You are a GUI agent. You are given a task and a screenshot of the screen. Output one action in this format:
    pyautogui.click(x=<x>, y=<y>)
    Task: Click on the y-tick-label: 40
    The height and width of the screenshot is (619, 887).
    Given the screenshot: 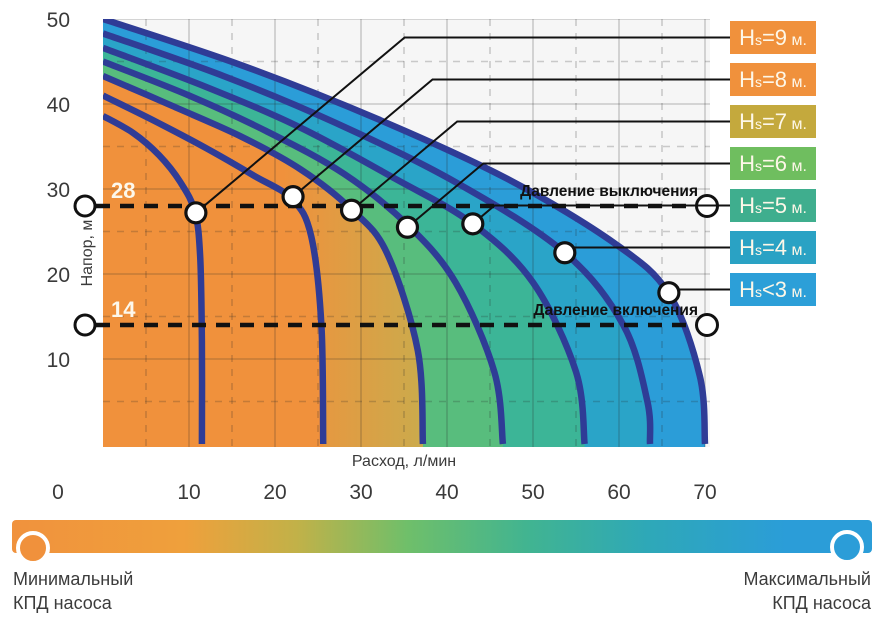 What is the action you would take?
    pyautogui.click(x=58, y=105)
    